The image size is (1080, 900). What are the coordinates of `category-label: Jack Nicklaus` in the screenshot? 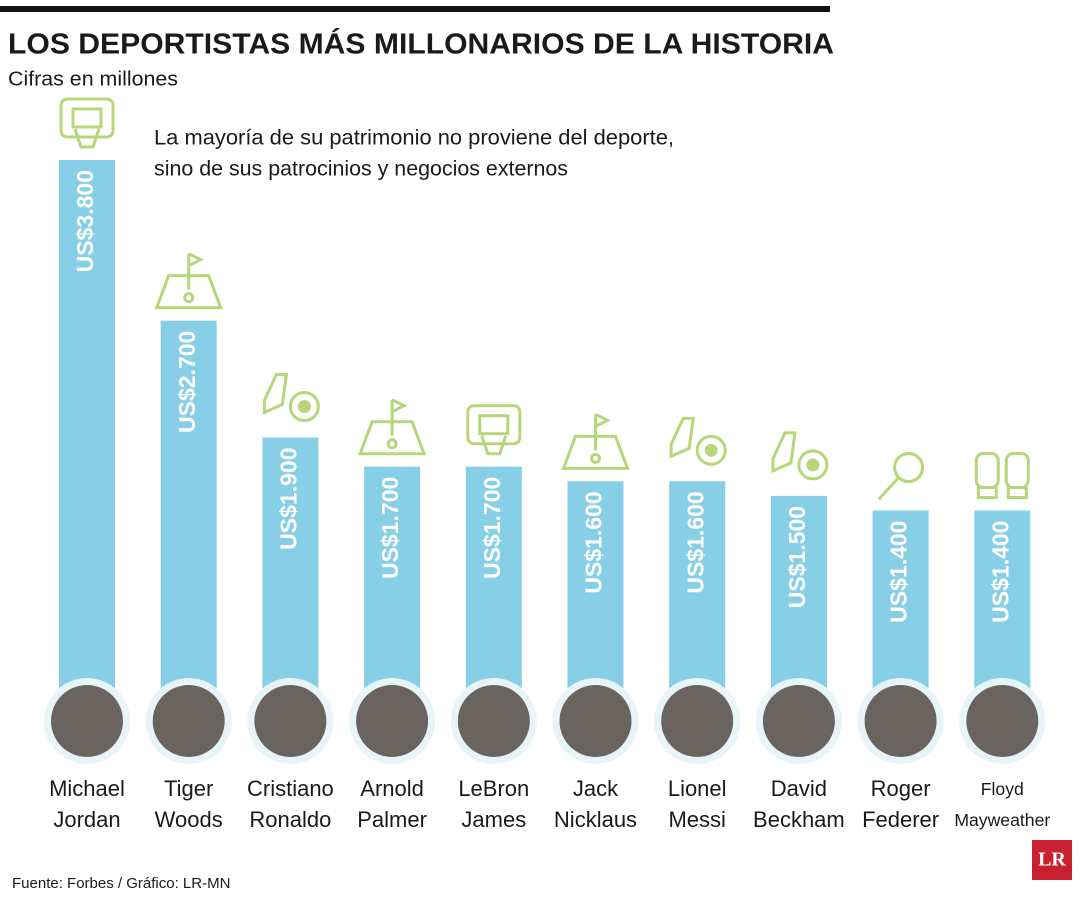 It's located at (595, 804).